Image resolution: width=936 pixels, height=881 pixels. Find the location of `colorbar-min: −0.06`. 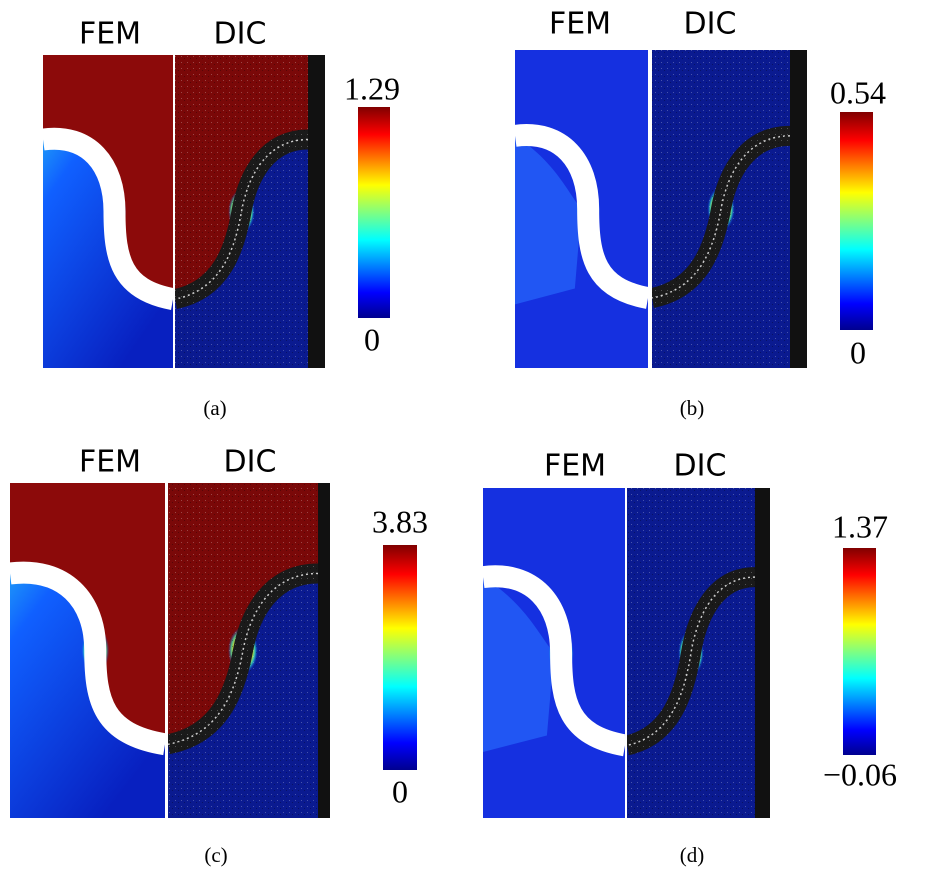

colorbar-min: −0.06 is located at coordinates (860, 774).